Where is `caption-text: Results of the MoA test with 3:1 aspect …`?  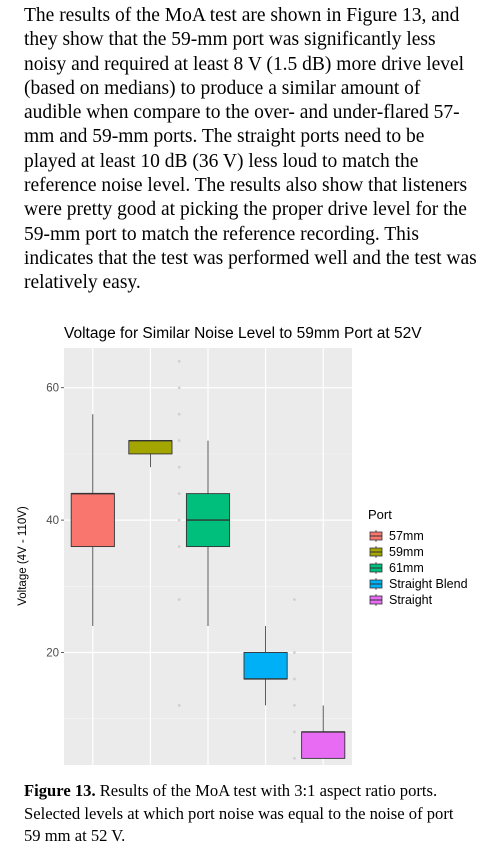 caption-text: Results of the MoA test with 3:1 aspect … is located at coordinates (239, 813).